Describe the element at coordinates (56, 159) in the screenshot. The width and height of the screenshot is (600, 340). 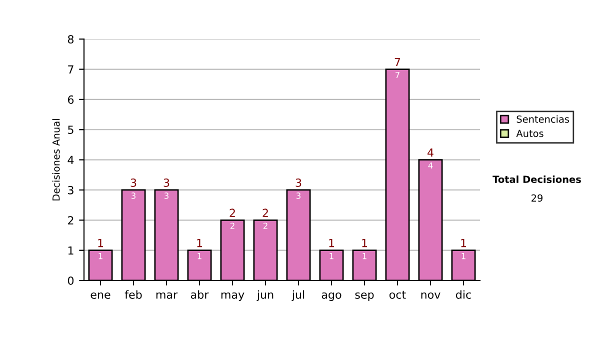
I see `y-axis-title: Decisiones Anual` at that location.